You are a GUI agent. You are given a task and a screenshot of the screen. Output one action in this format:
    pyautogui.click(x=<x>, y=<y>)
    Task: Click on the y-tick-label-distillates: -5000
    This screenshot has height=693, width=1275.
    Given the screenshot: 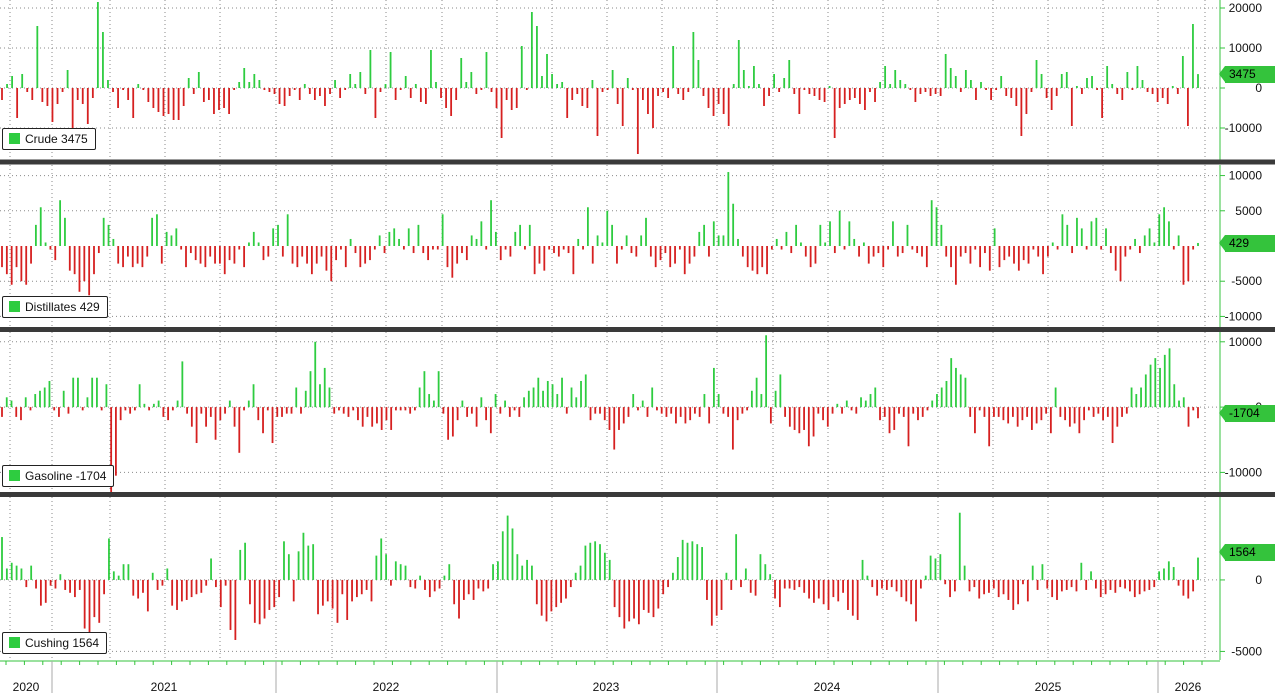 What is the action you would take?
    pyautogui.click(x=1246, y=281)
    